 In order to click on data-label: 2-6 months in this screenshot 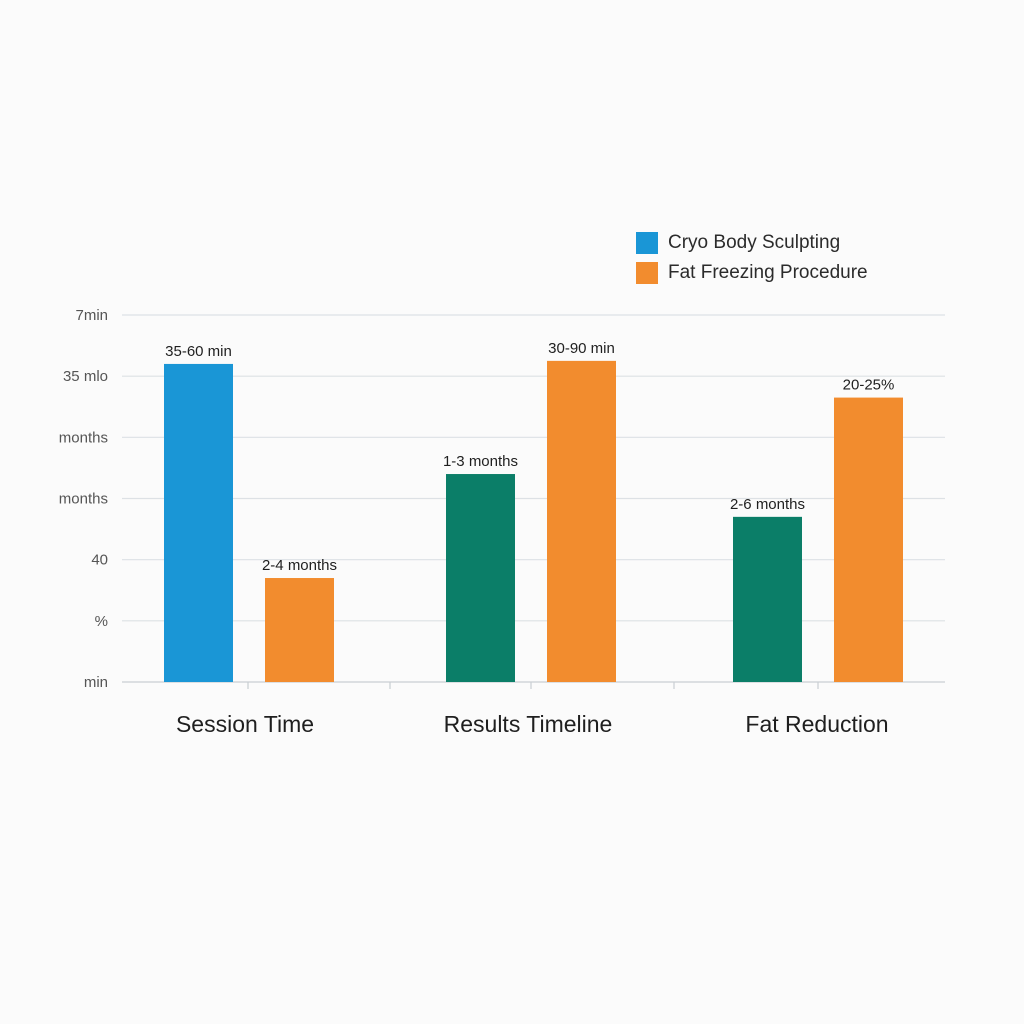, I will do `click(767, 504)`.